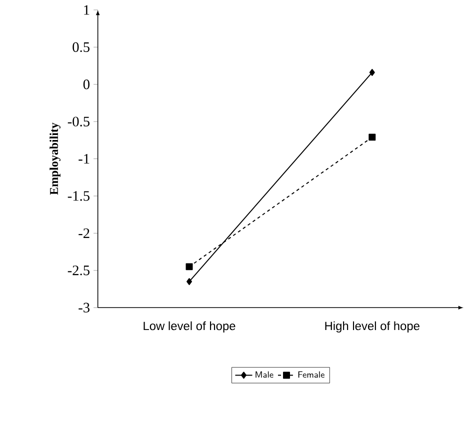  What do you see at coordinates (79, 196) in the screenshot?
I see `y-tick-label: -1.5` at bounding box center [79, 196].